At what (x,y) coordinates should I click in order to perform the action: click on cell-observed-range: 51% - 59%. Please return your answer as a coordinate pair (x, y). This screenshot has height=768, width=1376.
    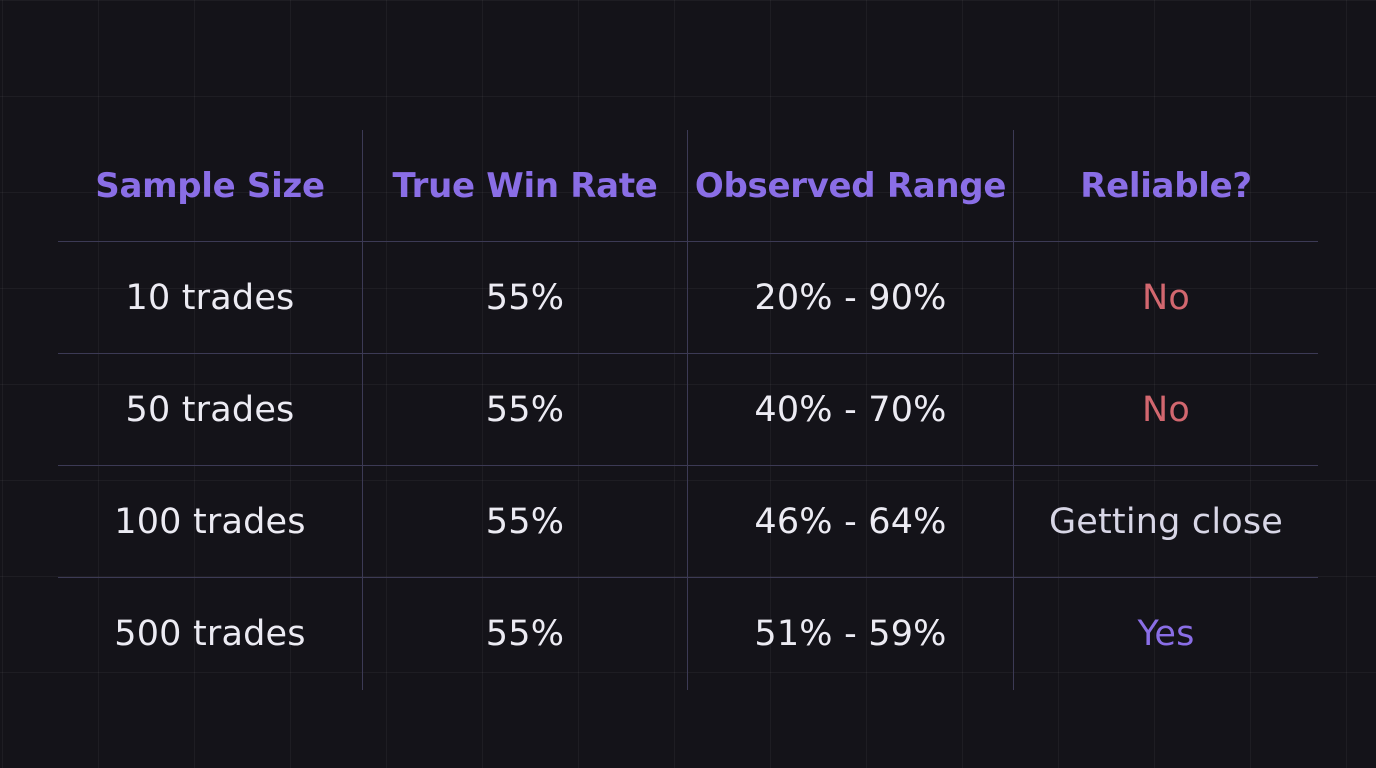
    Looking at the image, I should click on (850, 634).